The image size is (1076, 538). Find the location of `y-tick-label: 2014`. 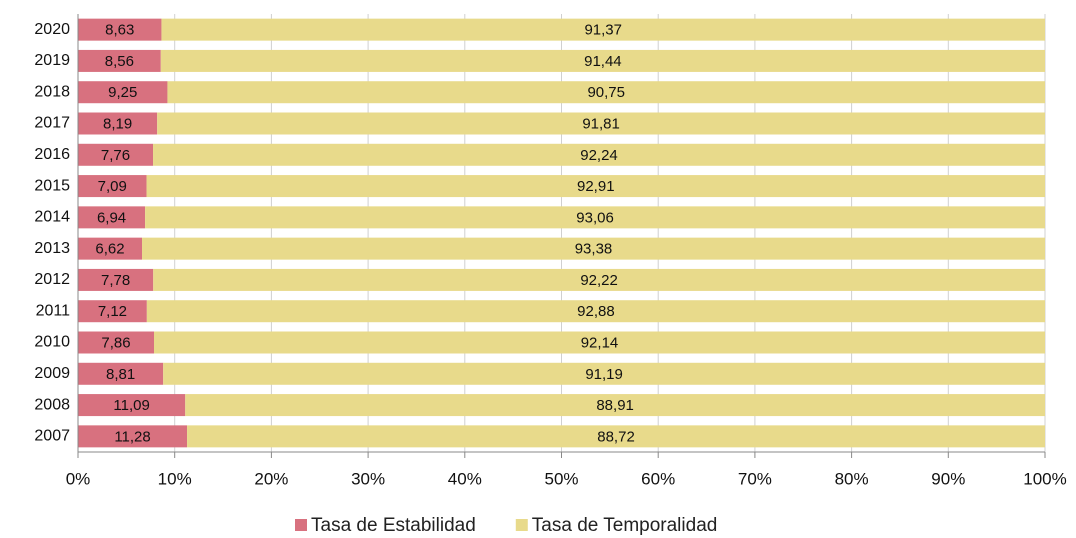

y-tick-label: 2014 is located at coordinates (52, 217).